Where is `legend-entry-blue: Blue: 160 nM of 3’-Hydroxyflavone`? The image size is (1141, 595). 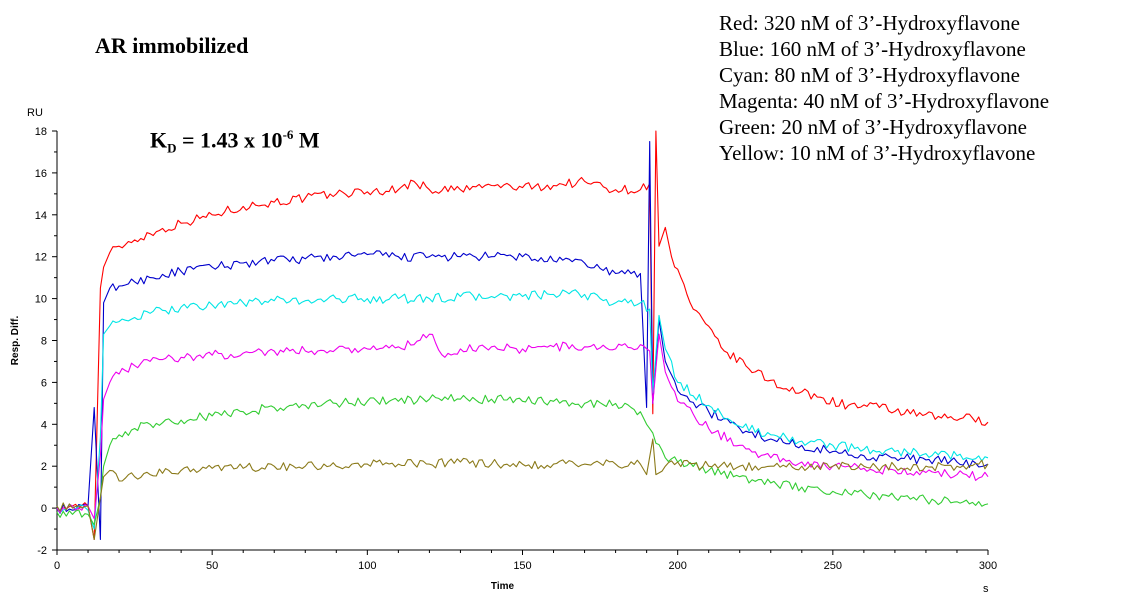 legend-entry-blue: Blue: 160 nM of 3’-Hydroxyflavone is located at coordinates (872, 49).